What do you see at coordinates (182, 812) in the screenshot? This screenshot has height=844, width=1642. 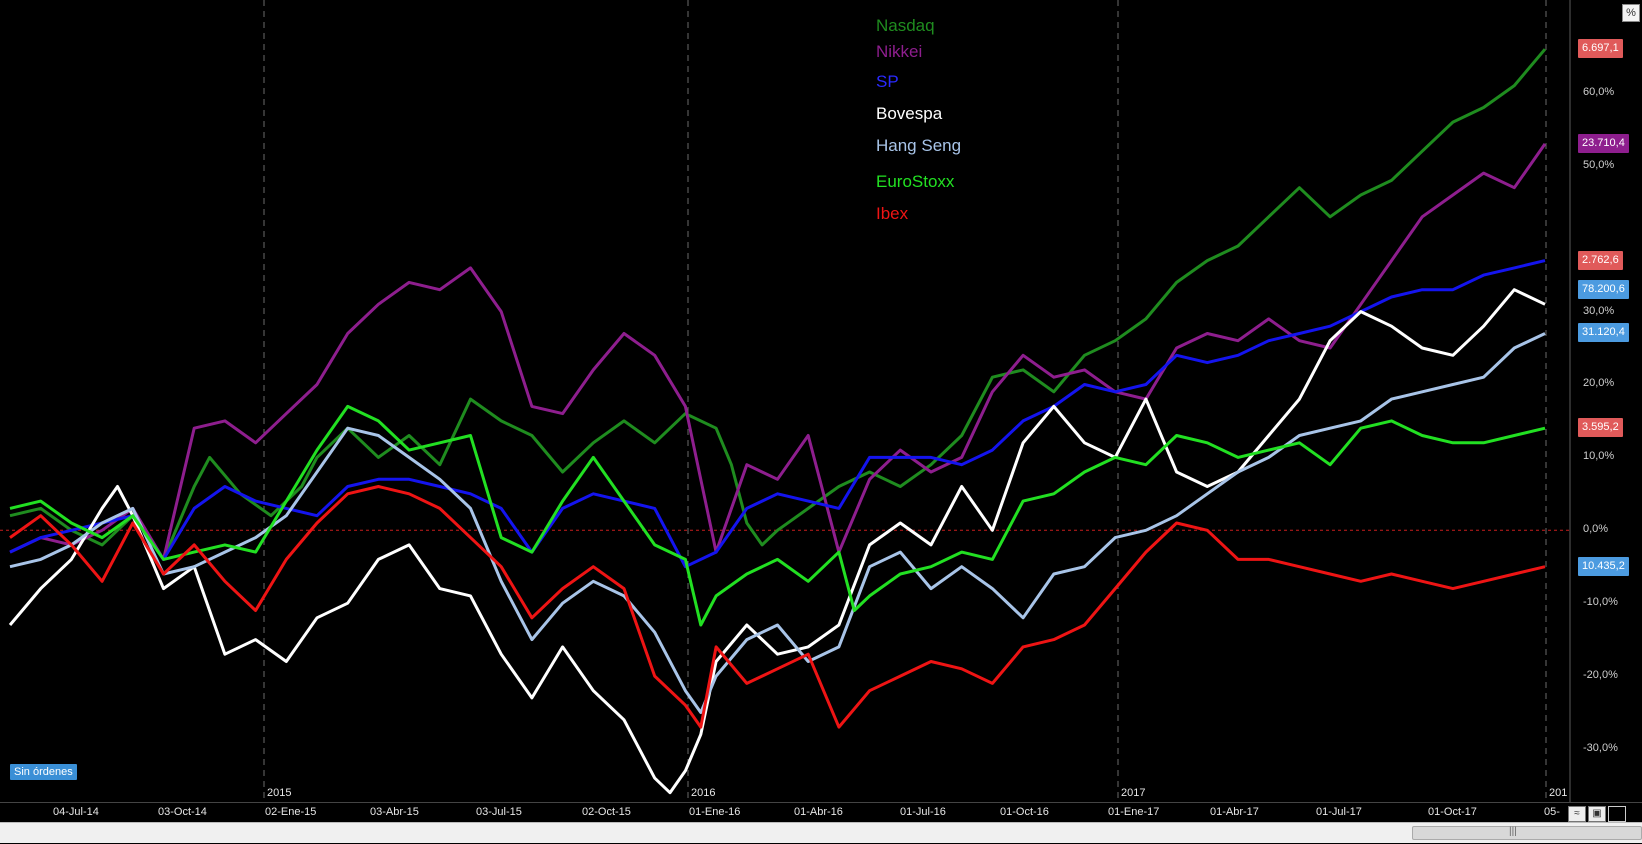 I see `x-tick-label: 03-Oct-14` at bounding box center [182, 812].